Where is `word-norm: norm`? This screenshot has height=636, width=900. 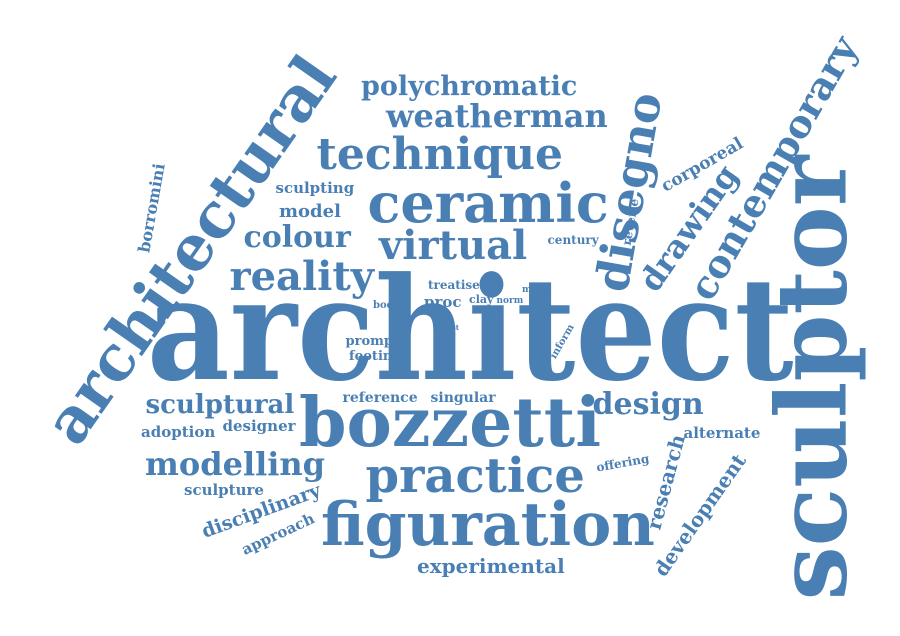 word-norm: norm is located at coordinates (510, 300).